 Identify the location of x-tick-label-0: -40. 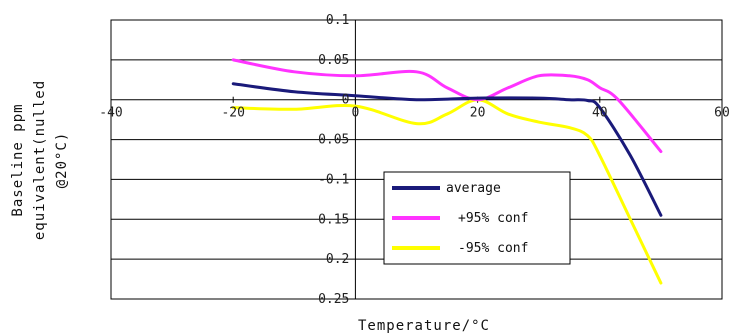
(110, 113).